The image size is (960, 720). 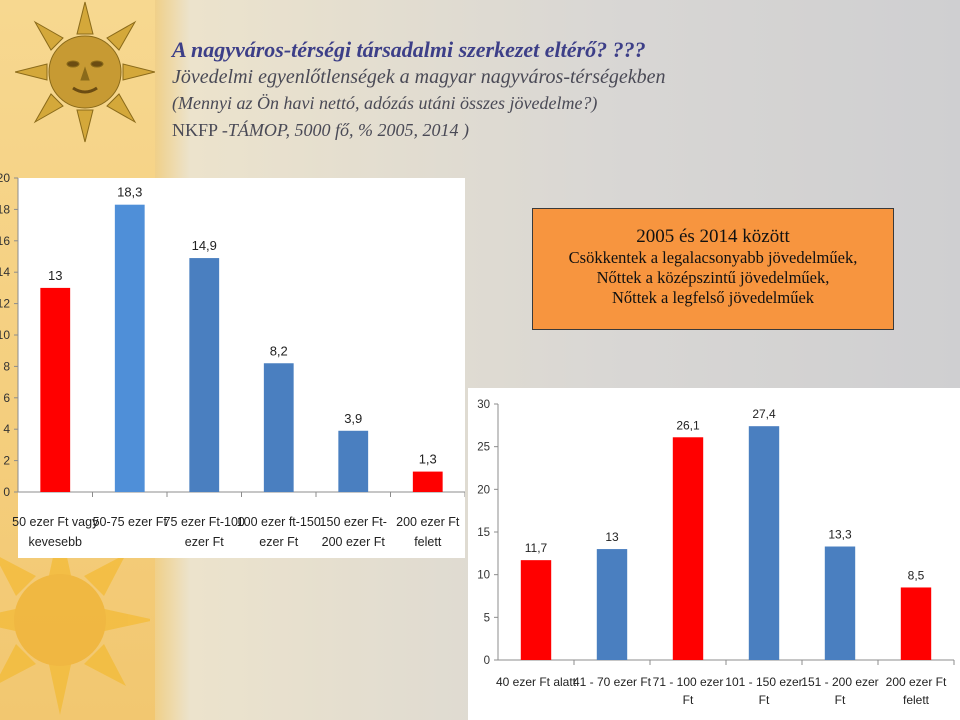 What do you see at coordinates (6, 429) in the screenshot?
I see `c1-y-tick-label: 4` at bounding box center [6, 429].